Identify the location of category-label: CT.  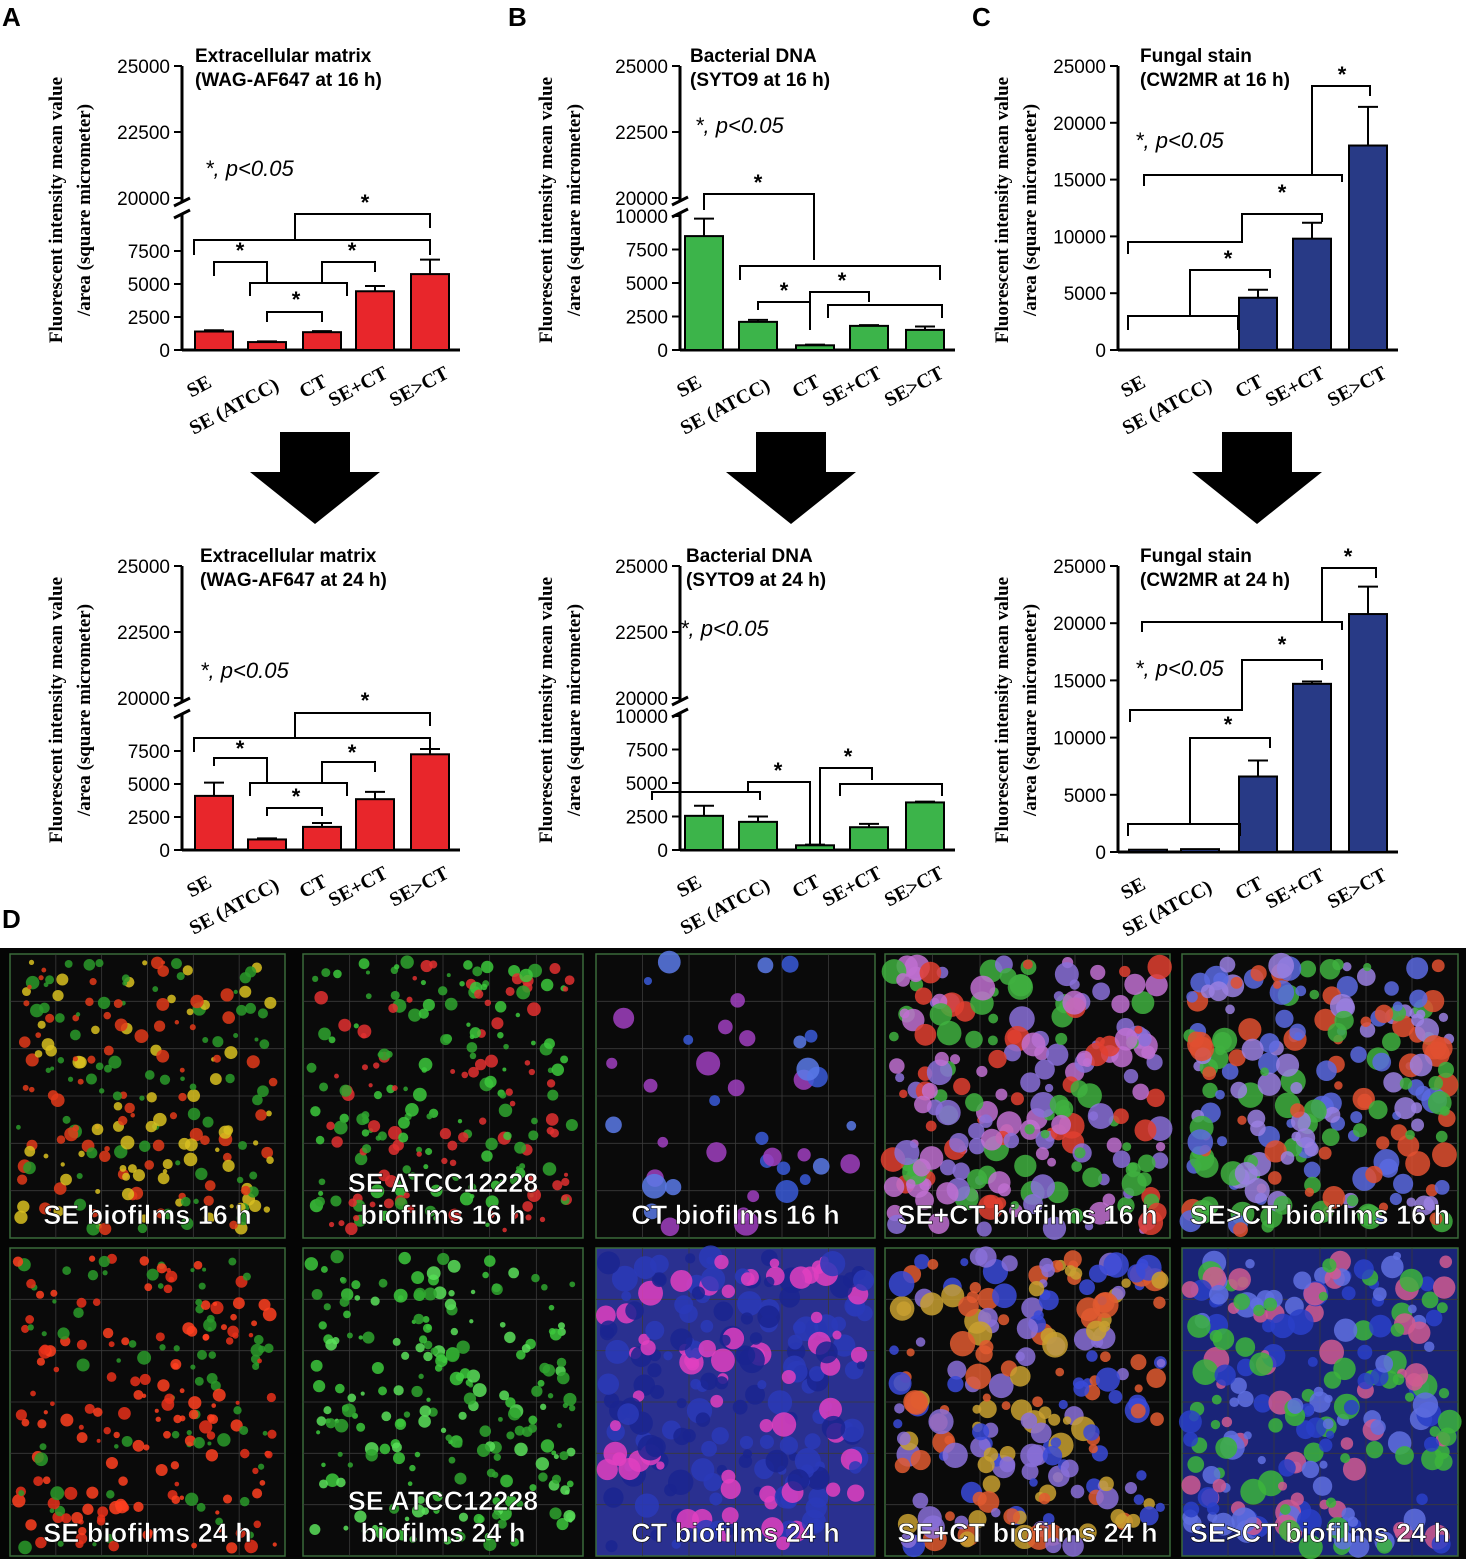
(313, 886).